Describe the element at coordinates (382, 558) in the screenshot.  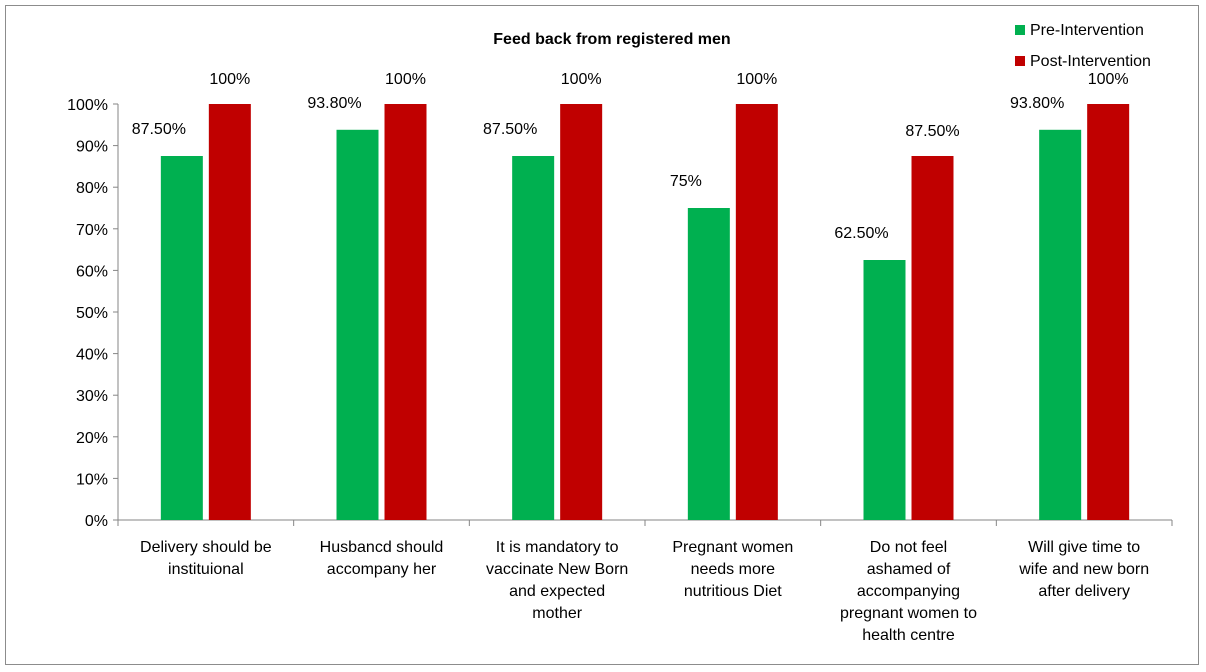
I see `category-label: Husbancd should accompany her` at that location.